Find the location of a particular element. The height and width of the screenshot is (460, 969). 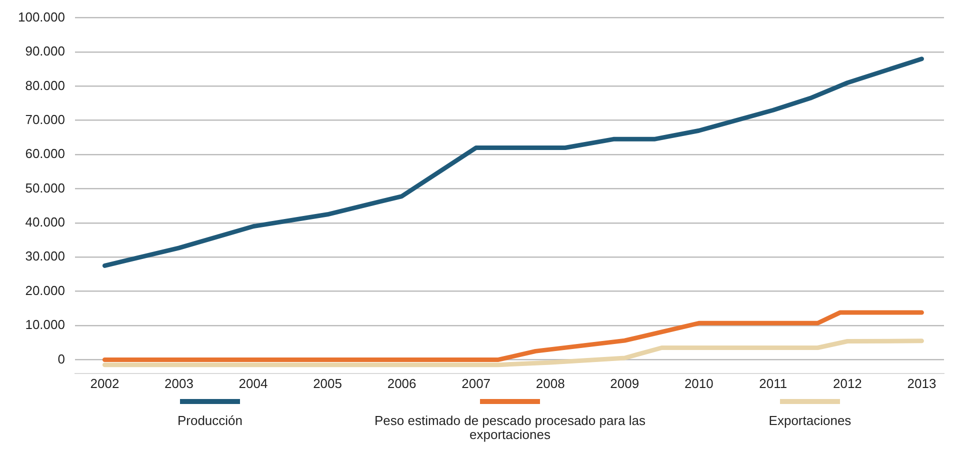

x-tick-label: 2013 is located at coordinates (921, 383).